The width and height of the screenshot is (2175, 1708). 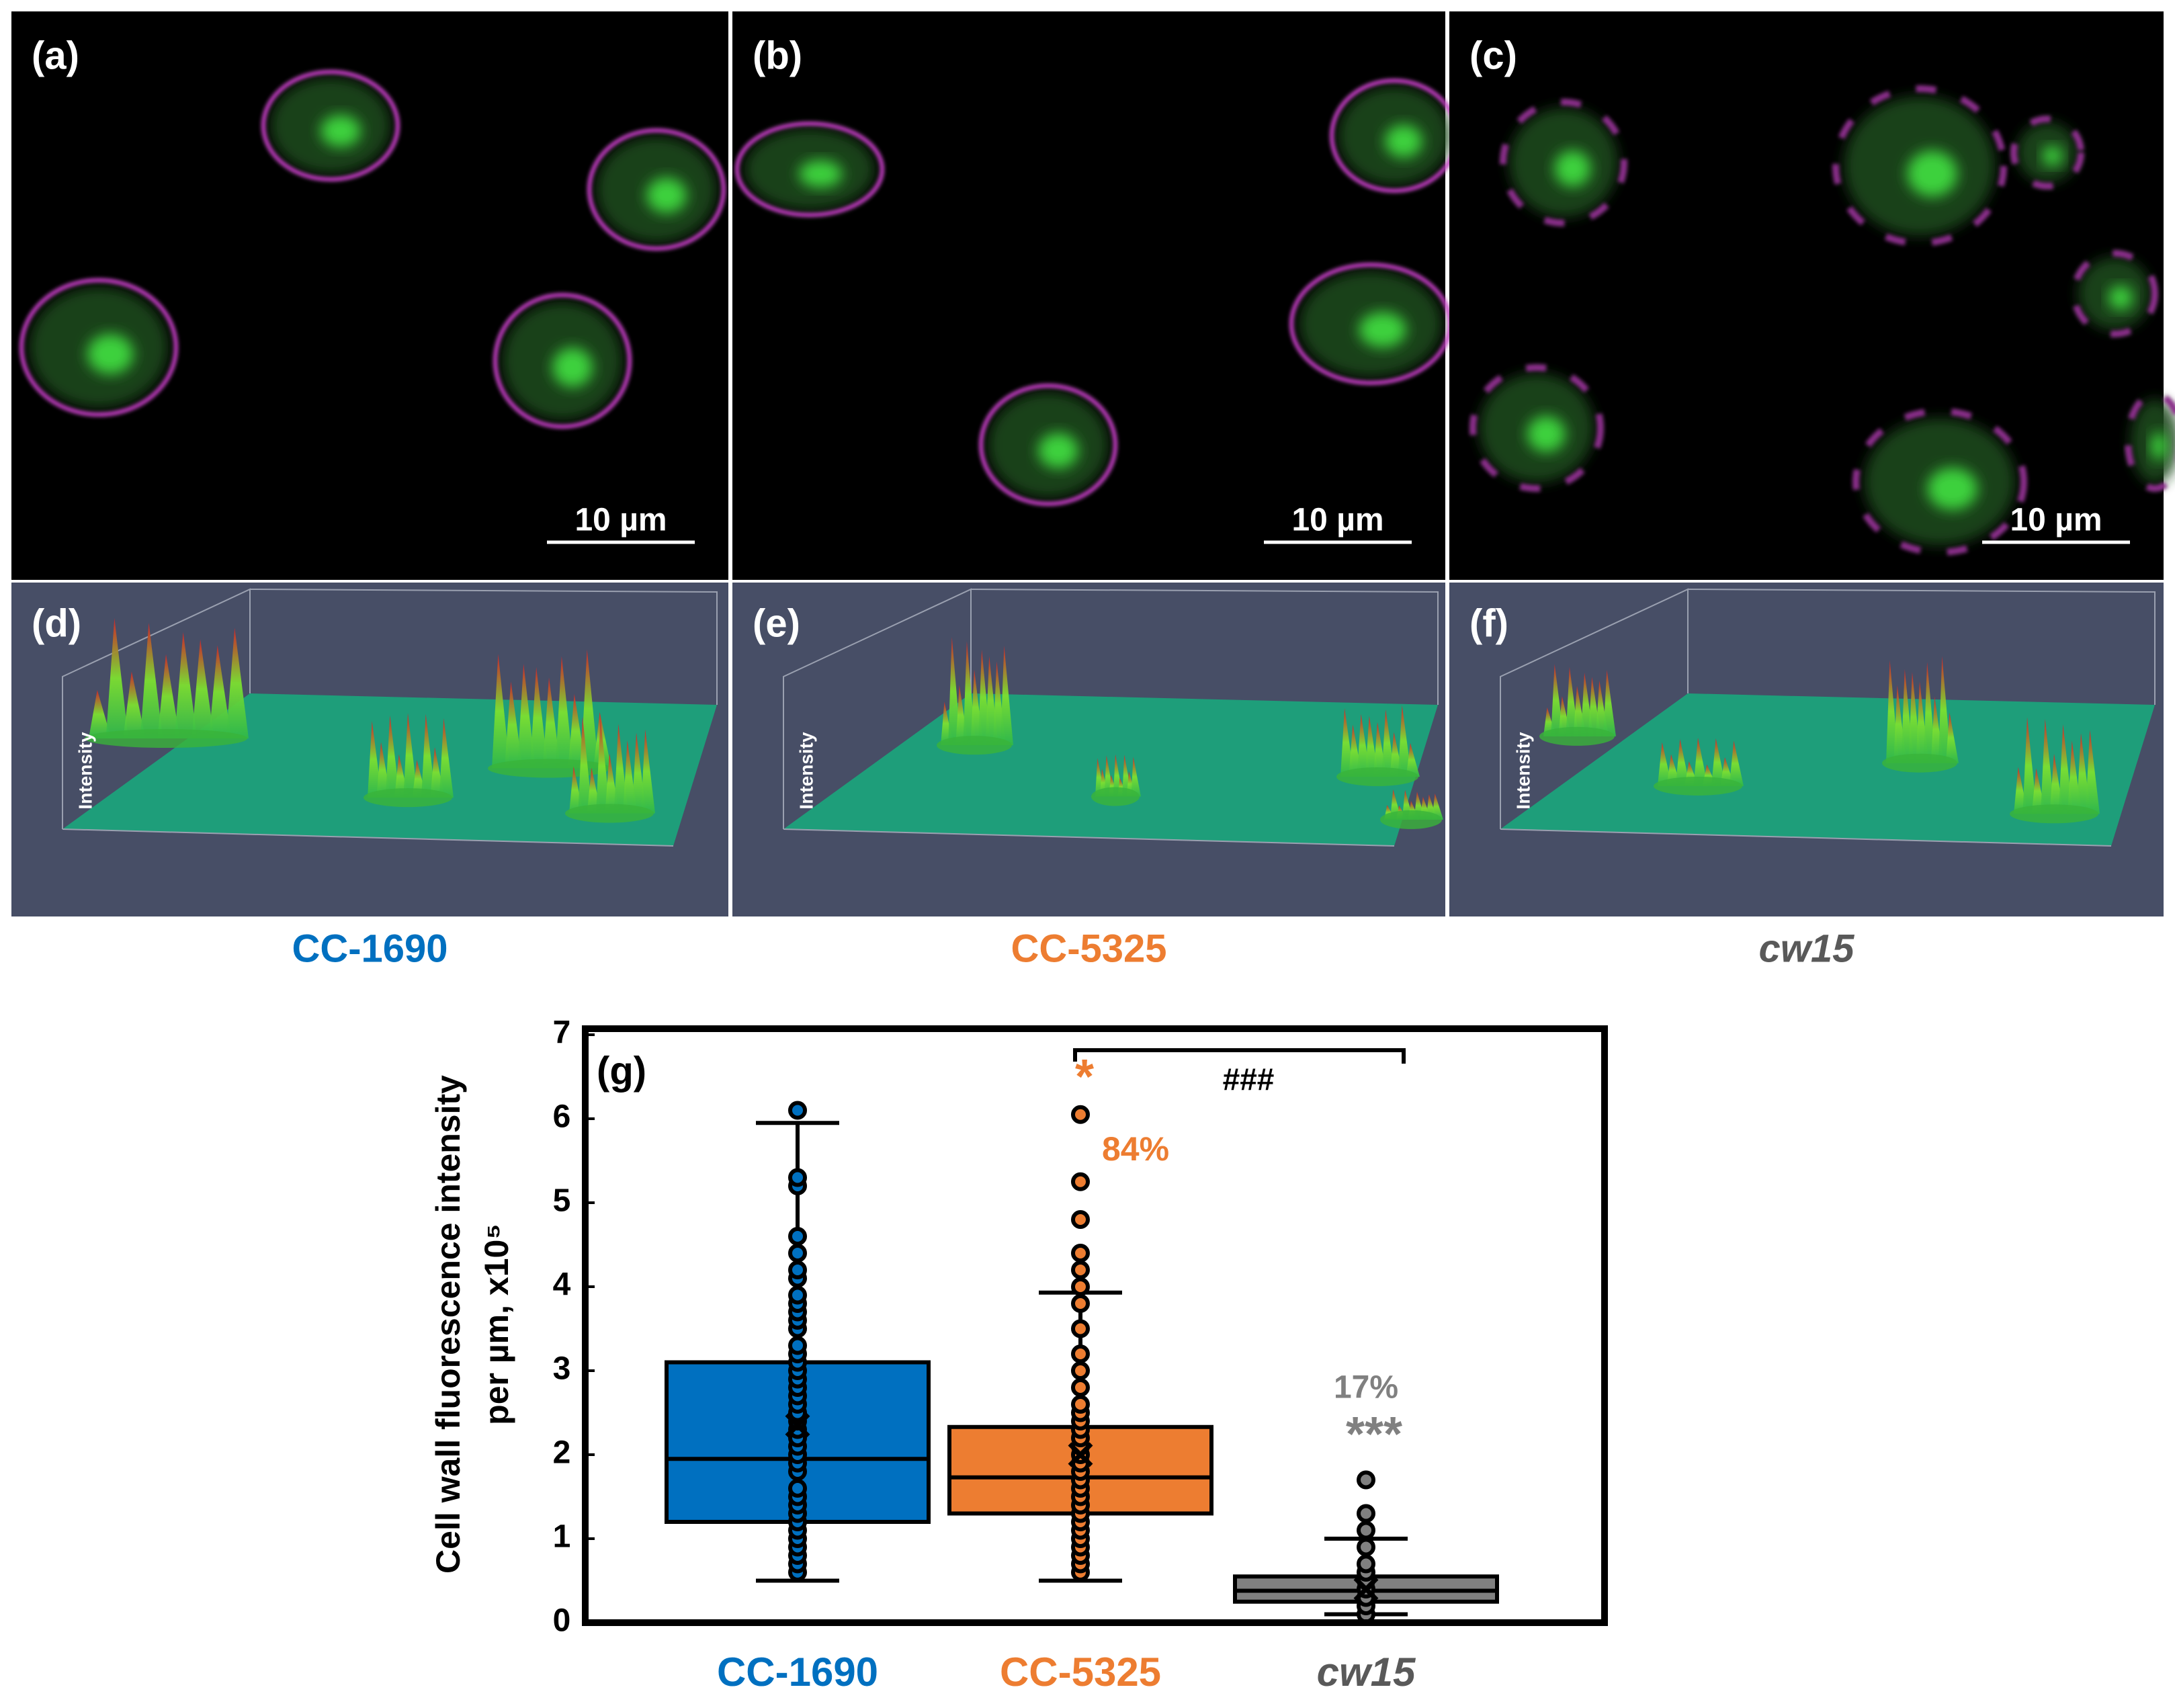 I want to click on chart-label: (g), so click(x=621, y=1071).